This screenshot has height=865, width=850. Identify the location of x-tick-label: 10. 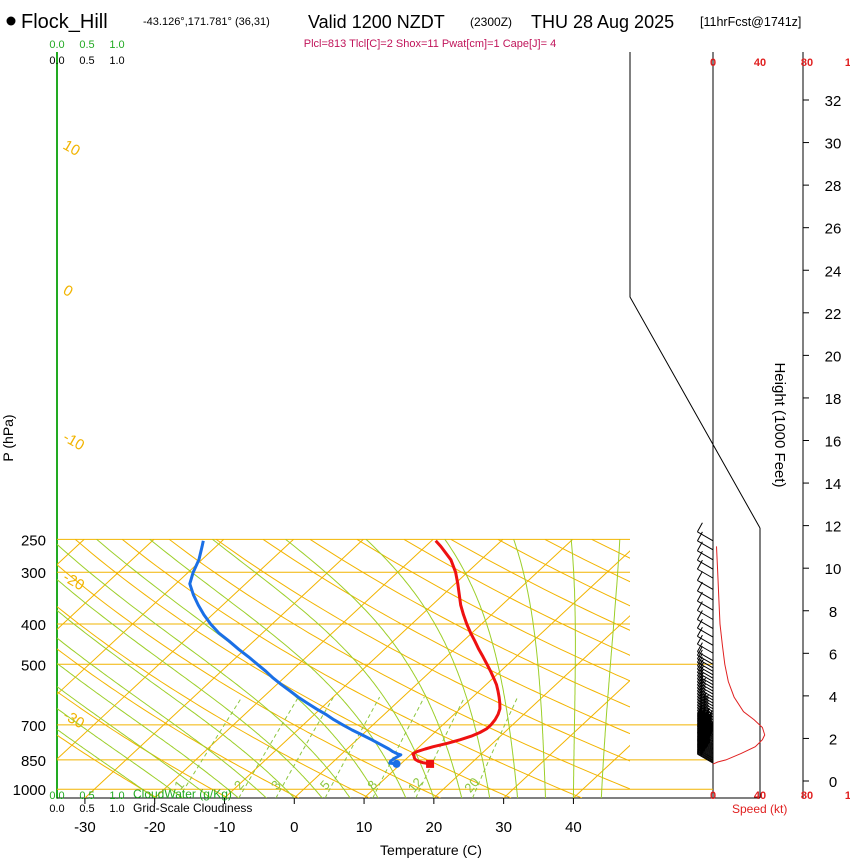
(364, 827).